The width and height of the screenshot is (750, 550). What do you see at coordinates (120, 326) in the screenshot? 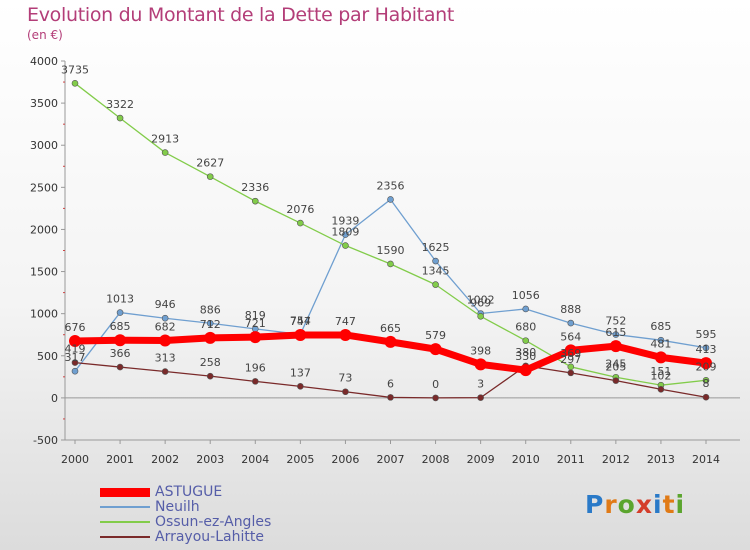
I see `data-label-astugue: 685` at bounding box center [120, 326].